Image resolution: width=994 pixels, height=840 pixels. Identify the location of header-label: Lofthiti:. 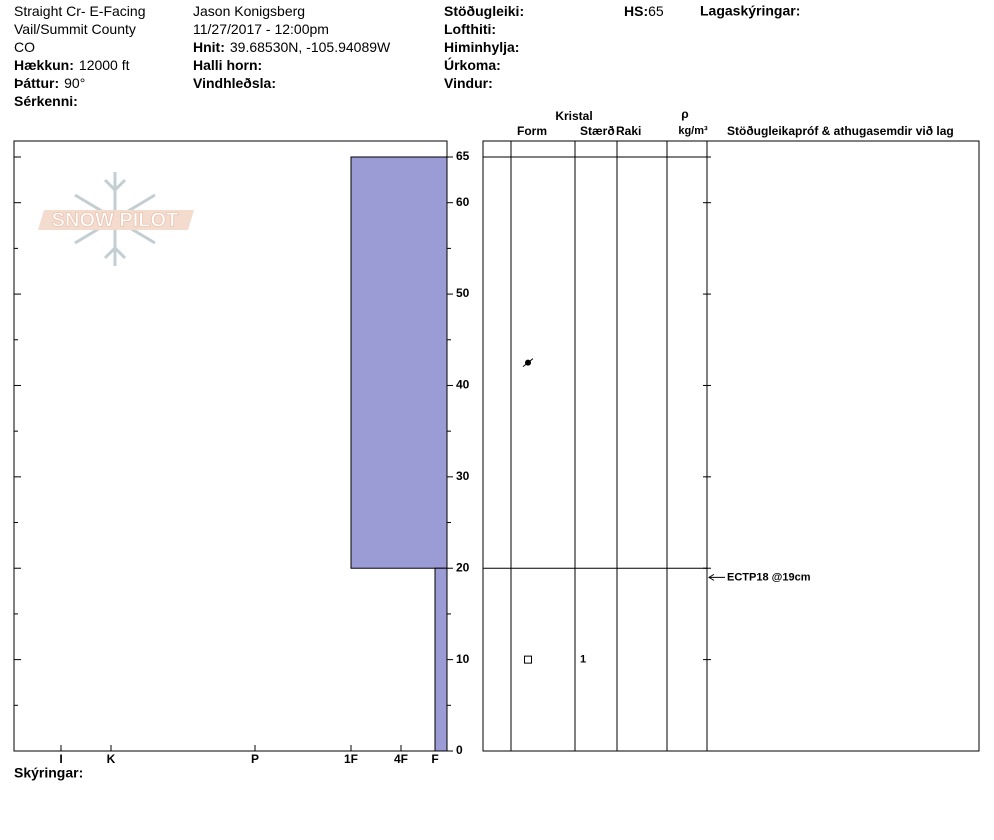
(470, 29).